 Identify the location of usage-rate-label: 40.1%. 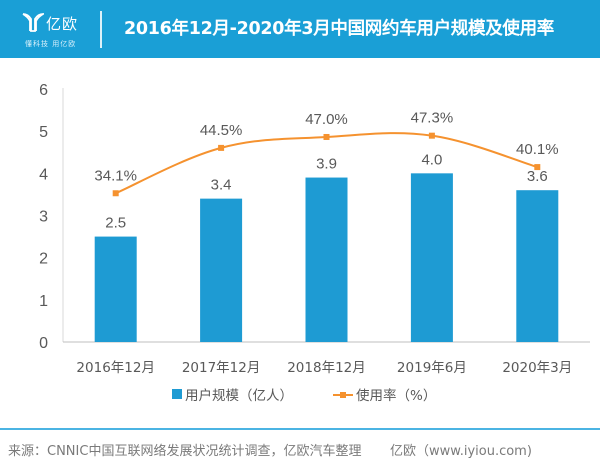
(537, 149).